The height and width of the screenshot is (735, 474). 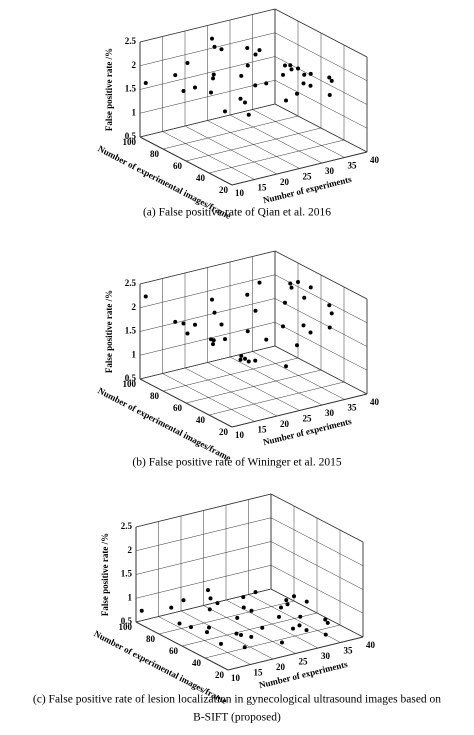 What do you see at coordinates (304, 662) in the screenshot?
I see `x-tick-label: 25` at bounding box center [304, 662].